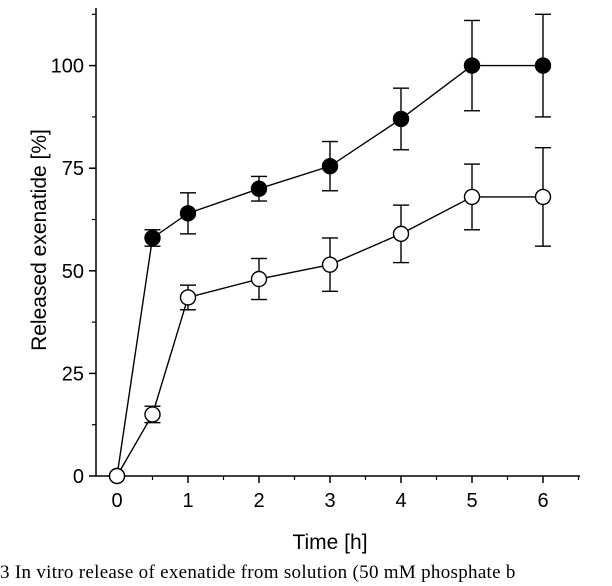 The height and width of the screenshot is (586, 612). I want to click on x-tick-label: 4, so click(400, 501).